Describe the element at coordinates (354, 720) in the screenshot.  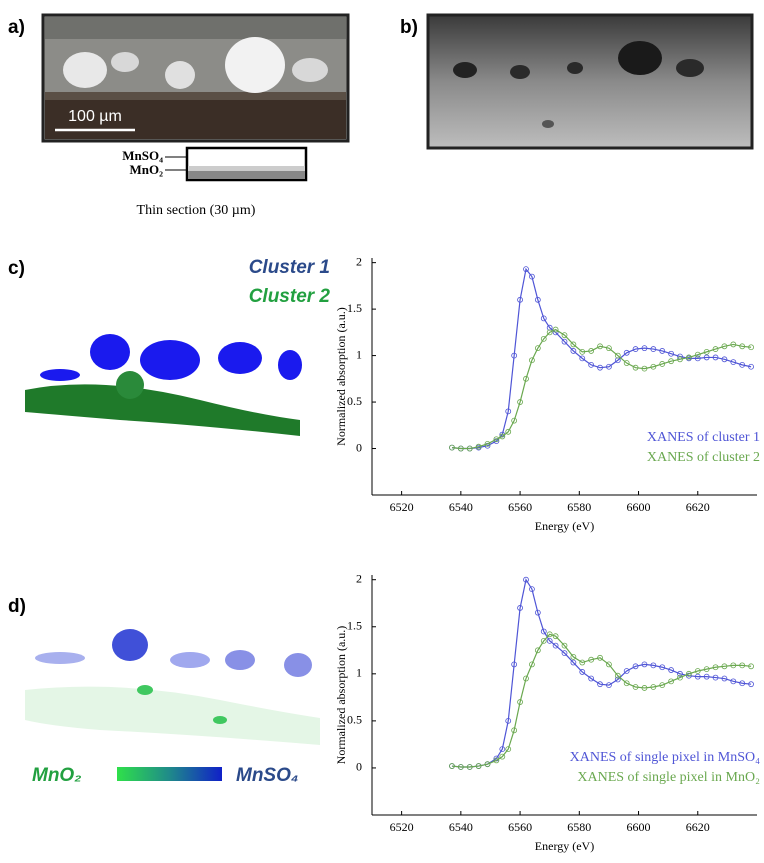
I see `y-tick-label: 0.5` at that location.